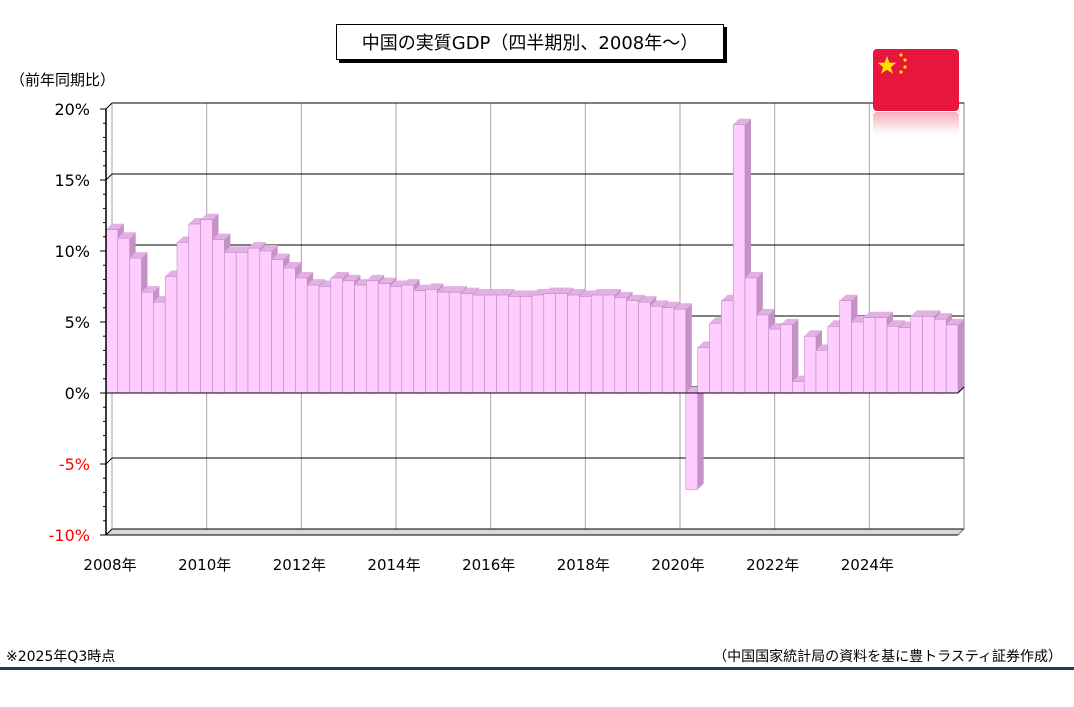  What do you see at coordinates (916, 123) in the screenshot?
I see `flag-reflection` at bounding box center [916, 123].